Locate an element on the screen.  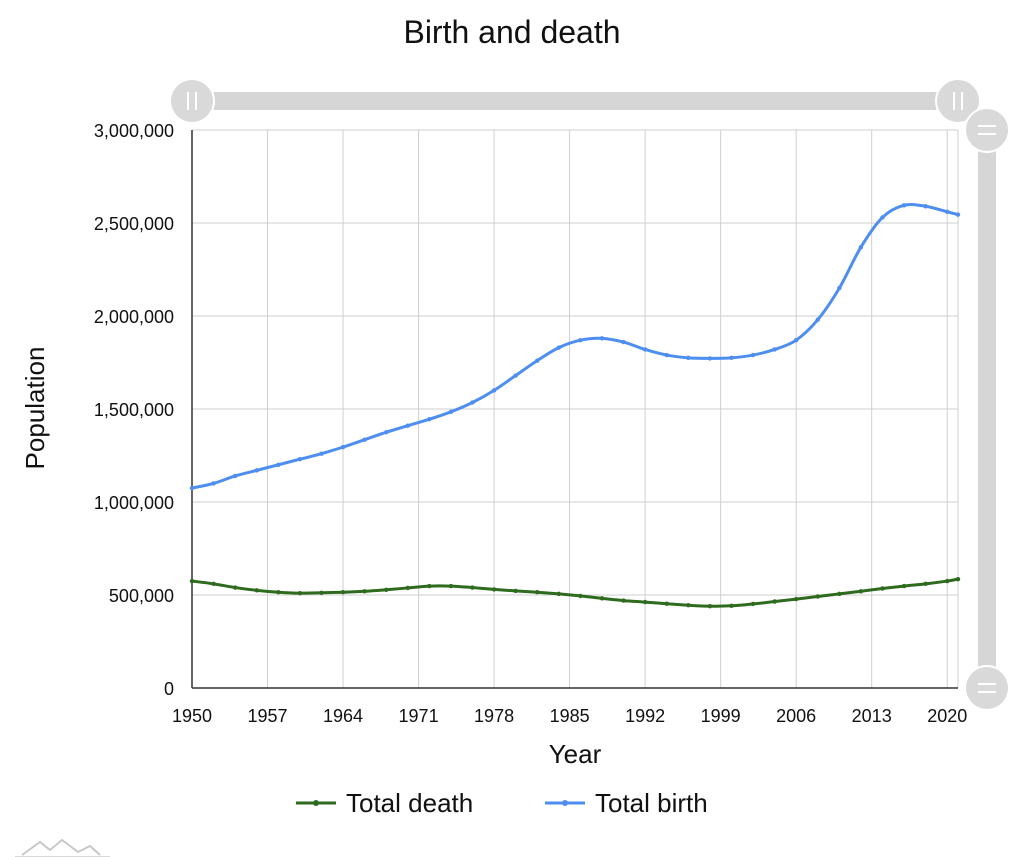
legend-label: Total death is located at coordinates (409, 803).